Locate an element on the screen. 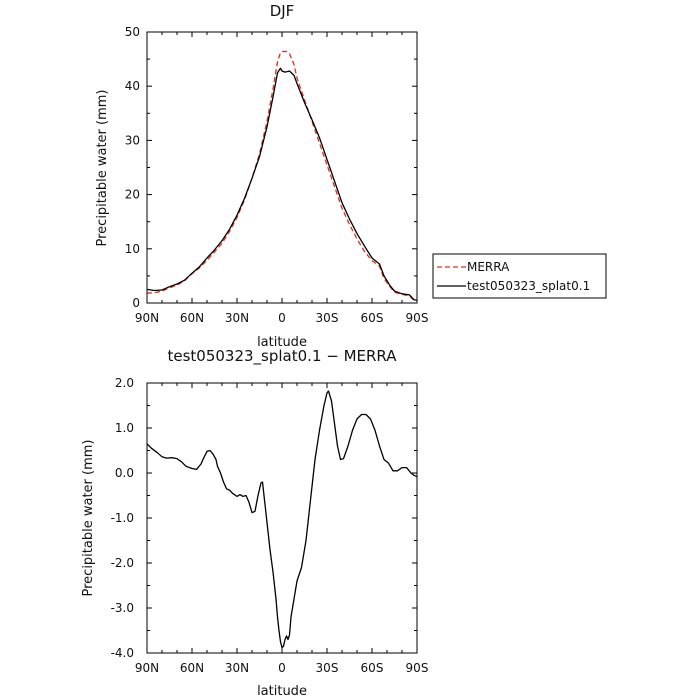 The height and width of the screenshot is (700, 700). top-y-axis-label: Precipitable water (mm) is located at coordinates (102, 168).